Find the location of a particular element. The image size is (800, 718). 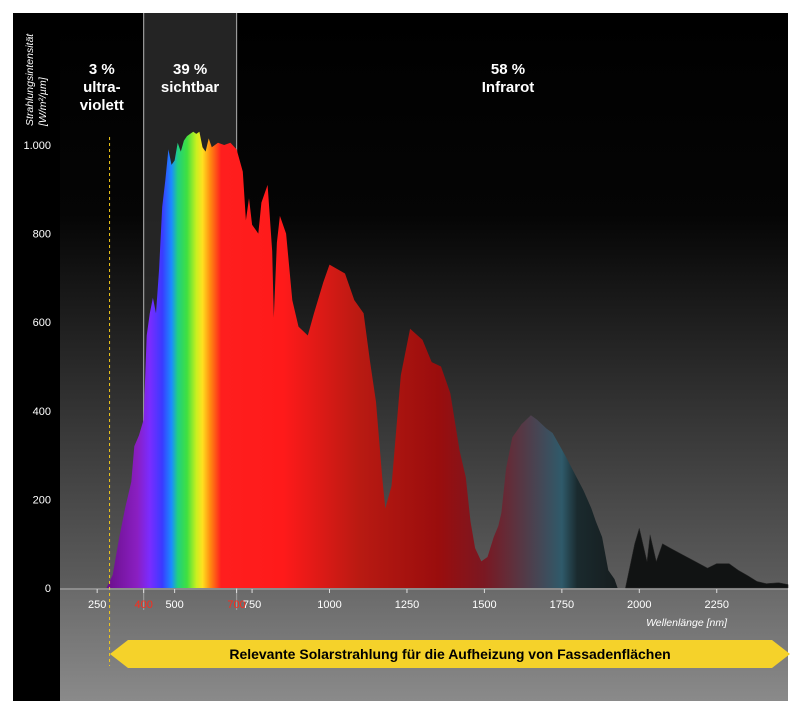

band-labels: 3 % ultra-violett 39 % sichtbar 58 % Infrarot is located at coordinates (307, 87).